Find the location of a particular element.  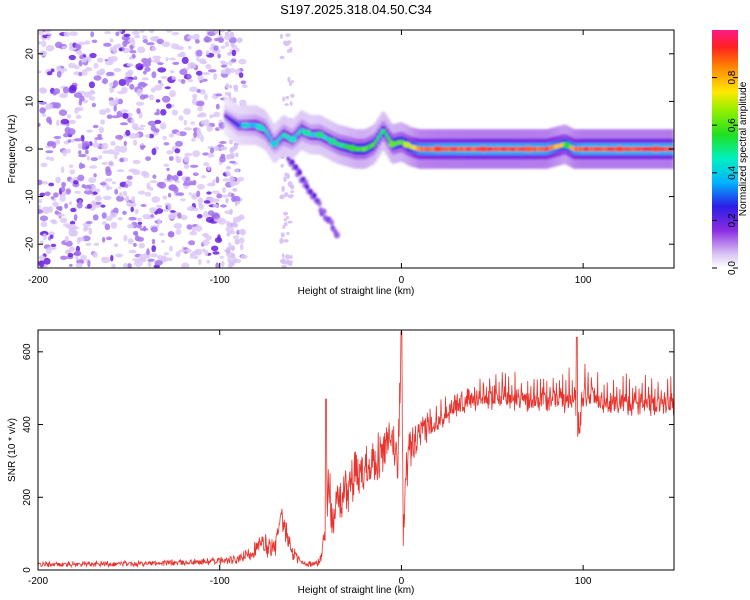

branch-blob is located at coordinates (319, 203).